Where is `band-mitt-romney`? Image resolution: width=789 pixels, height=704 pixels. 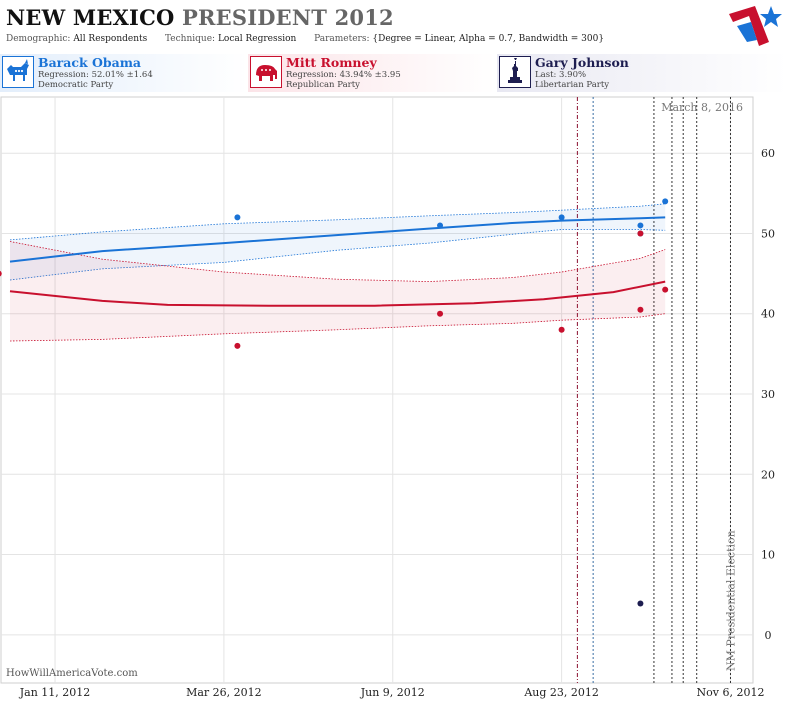
band-mitt-romney is located at coordinates (338, 291).